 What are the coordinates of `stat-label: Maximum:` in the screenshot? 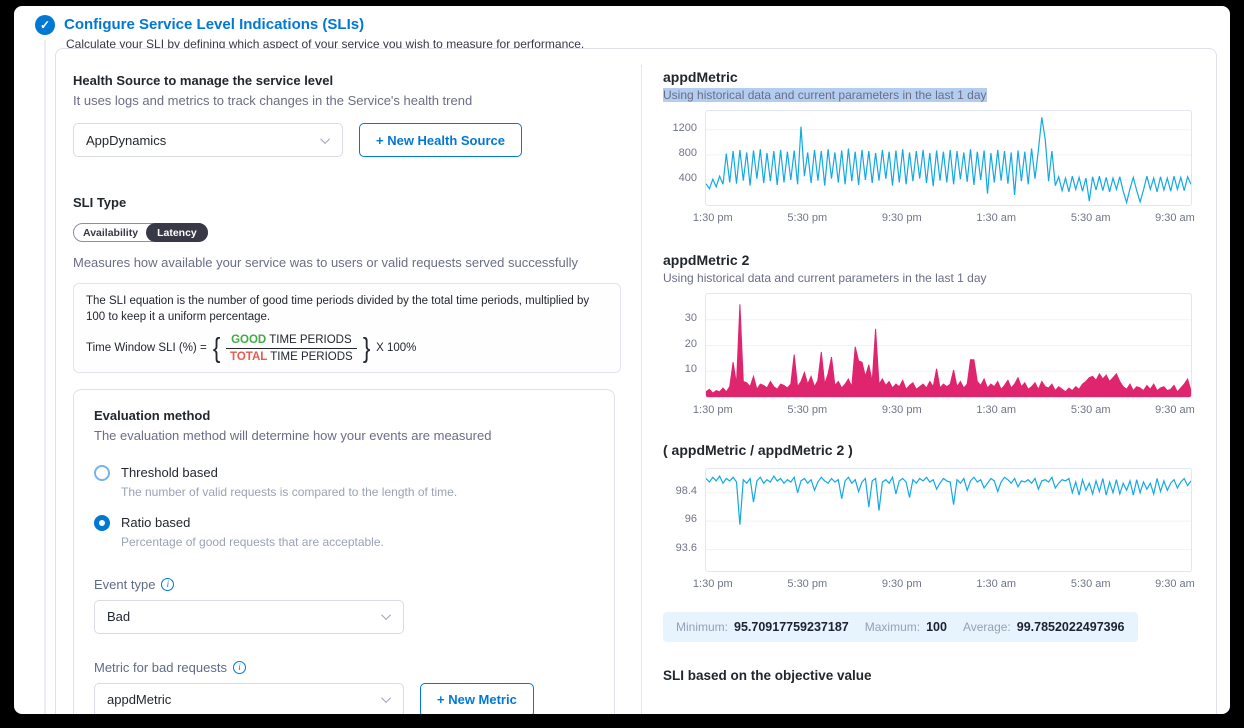 It's located at (892, 627).